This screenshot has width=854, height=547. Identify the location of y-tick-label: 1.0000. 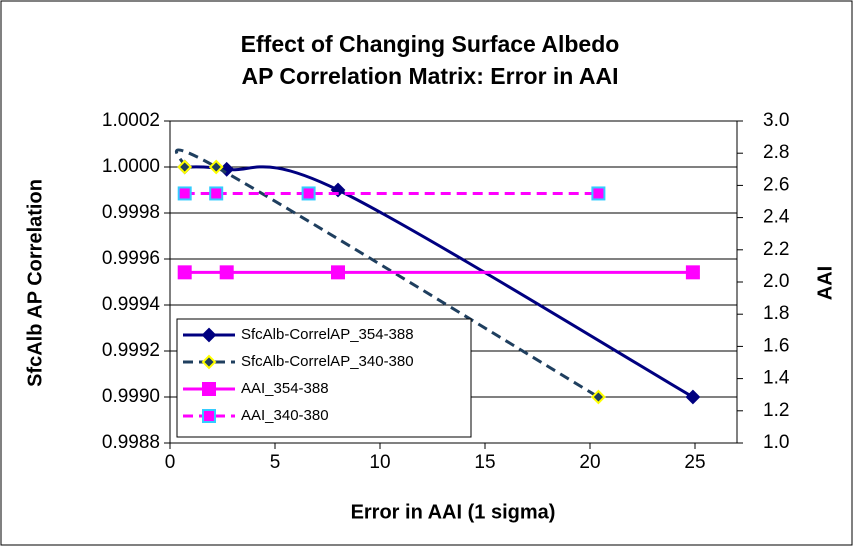
(131, 166).